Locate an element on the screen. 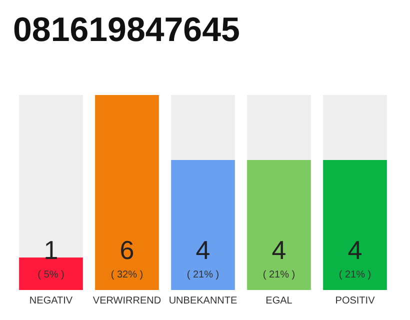 The height and width of the screenshot is (320, 410). chart-title: 081619847645 is located at coordinates (126, 30).